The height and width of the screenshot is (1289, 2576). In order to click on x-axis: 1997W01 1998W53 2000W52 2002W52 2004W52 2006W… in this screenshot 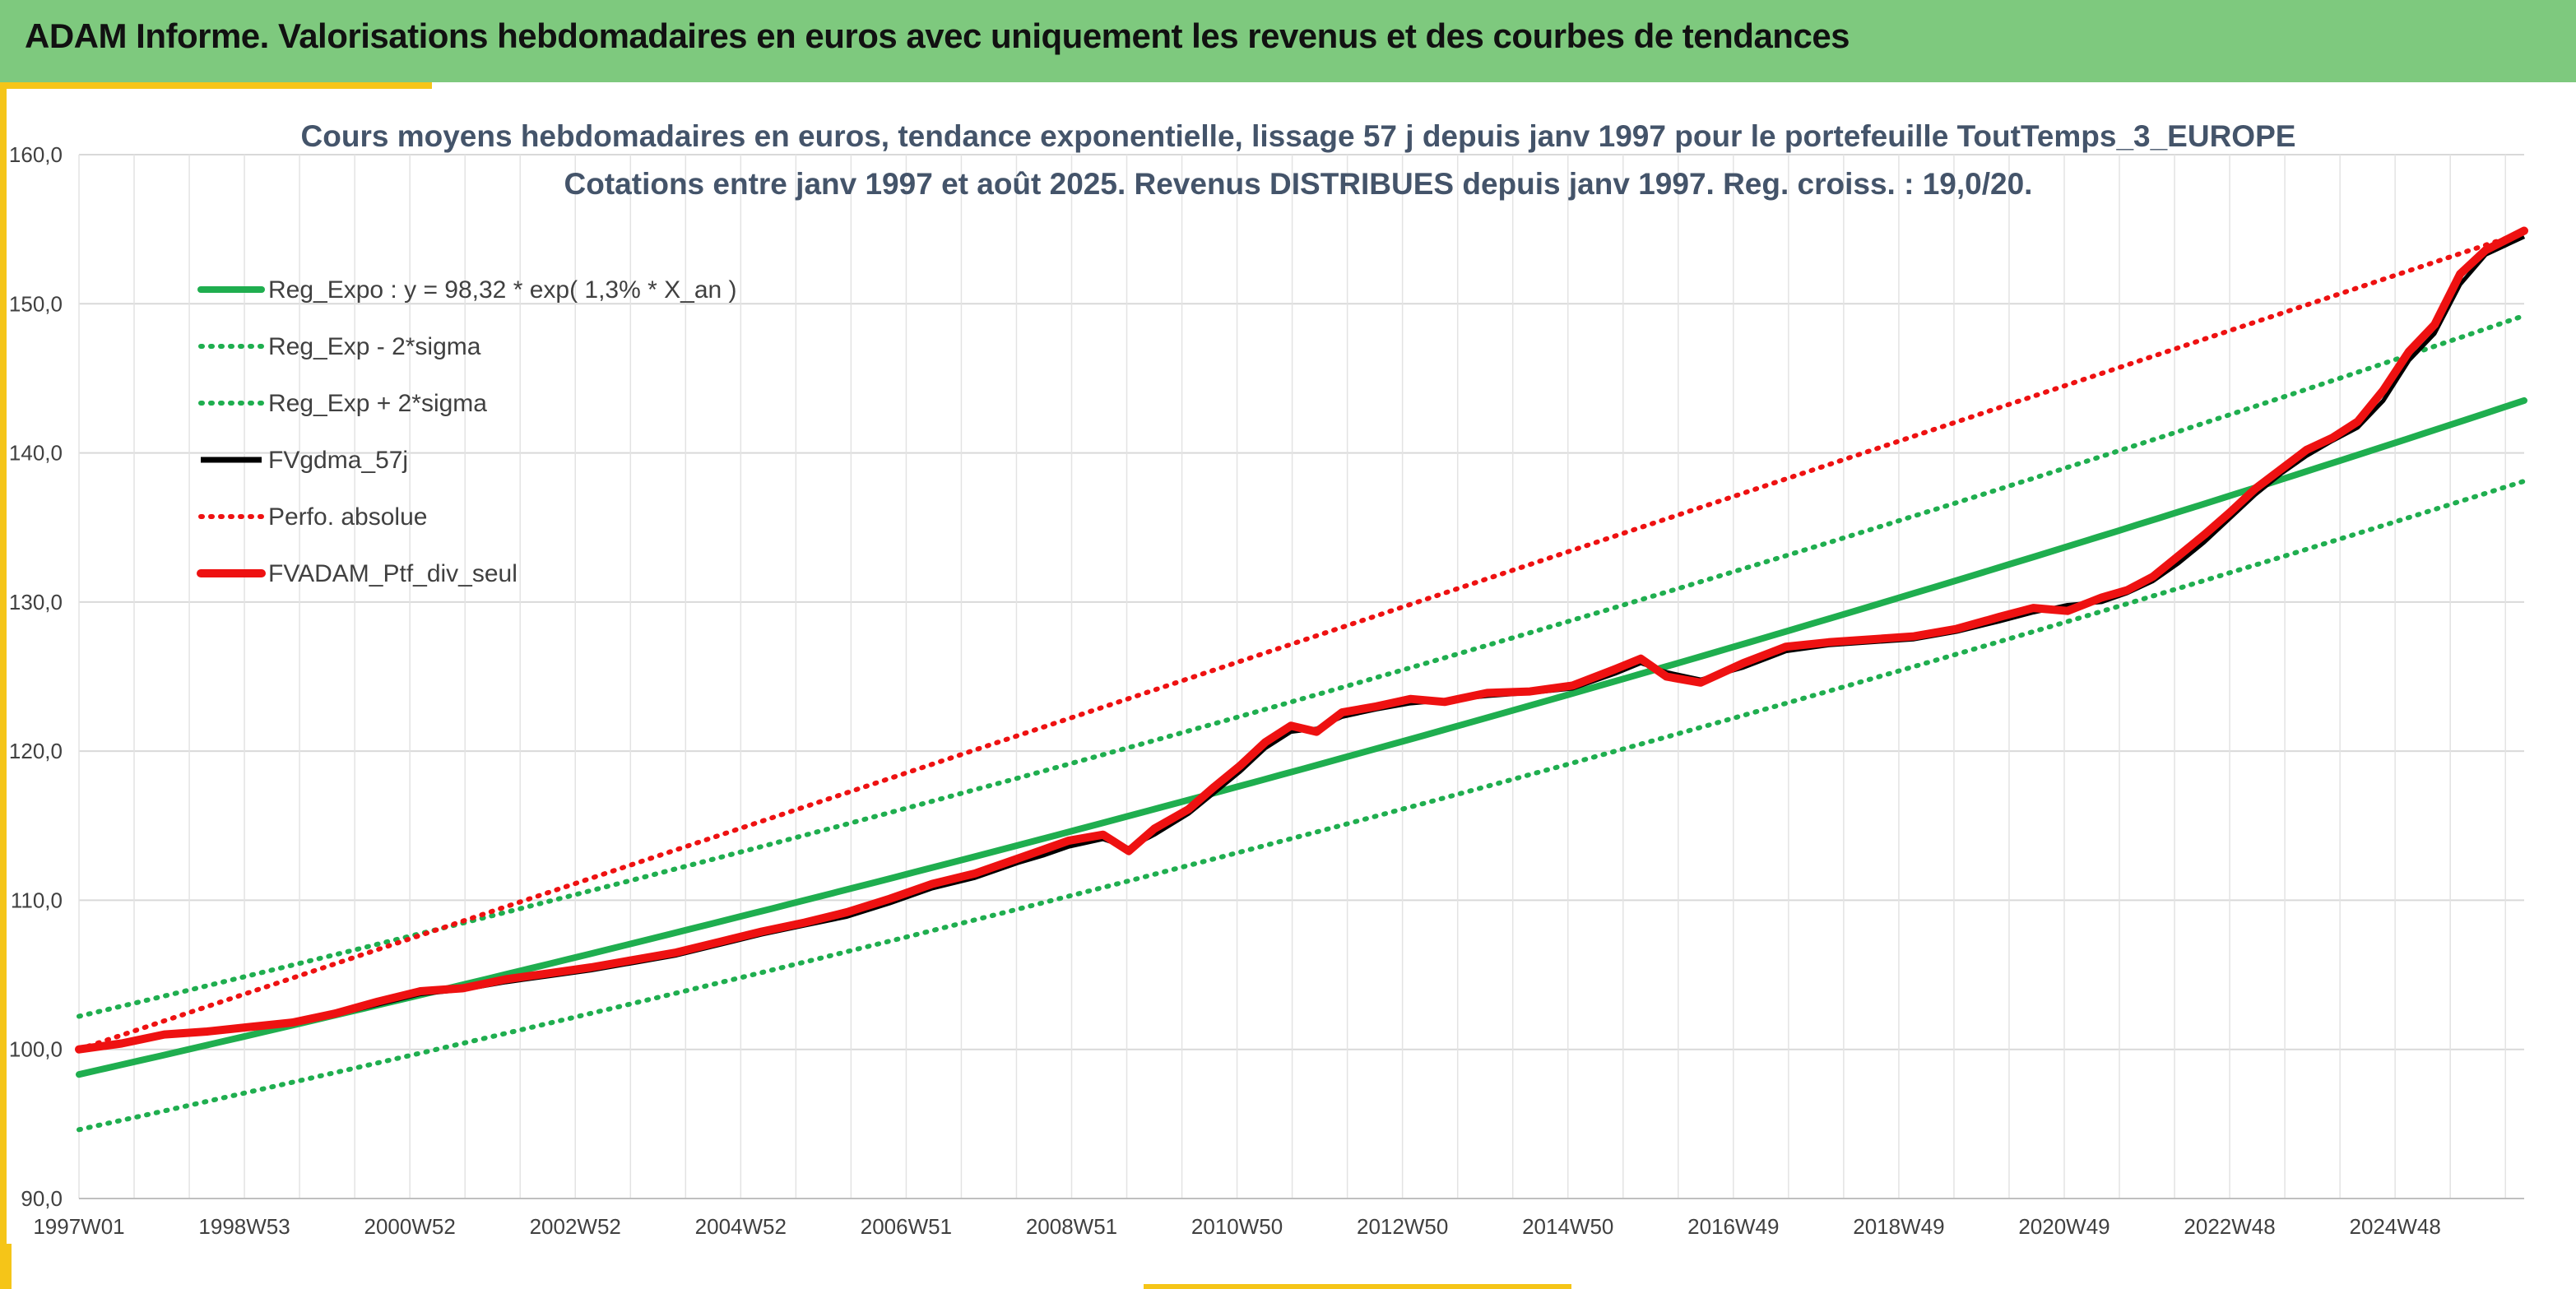, I will do `click(1236, 1226)`.